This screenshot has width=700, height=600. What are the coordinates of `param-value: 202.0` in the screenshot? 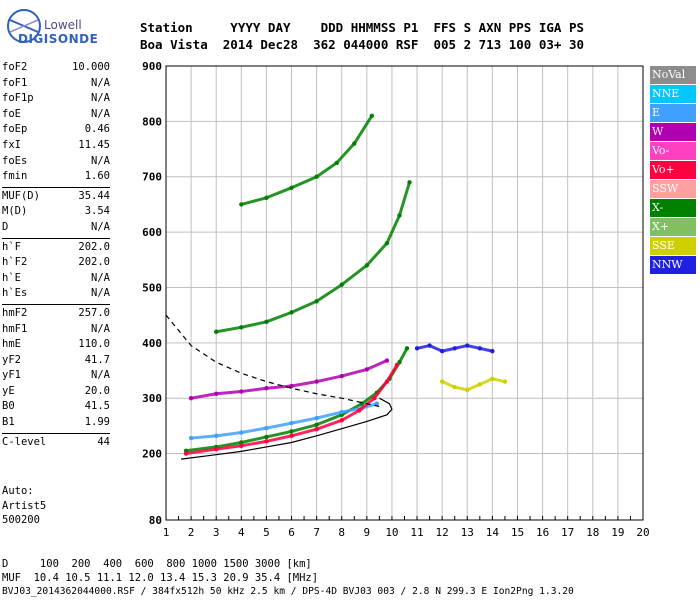 It's located at (94, 246).